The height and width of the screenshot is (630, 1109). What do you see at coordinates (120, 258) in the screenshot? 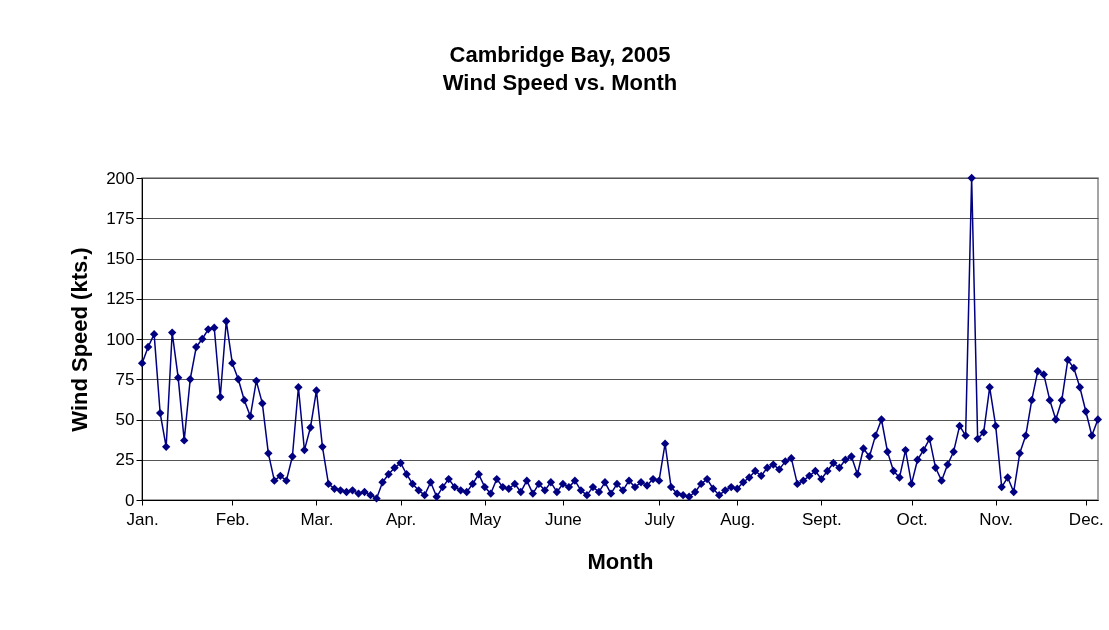
I see `y-tick-label: 150` at bounding box center [120, 258].